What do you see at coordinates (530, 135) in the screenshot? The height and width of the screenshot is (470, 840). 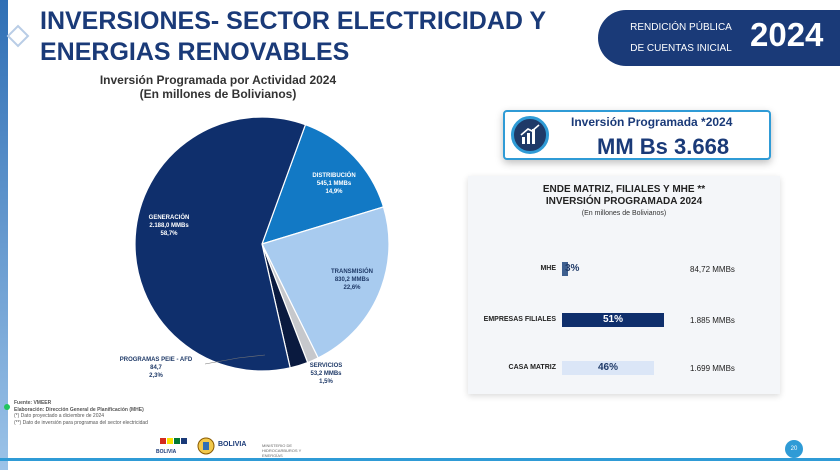 I see `chart-growth-icon` at bounding box center [530, 135].